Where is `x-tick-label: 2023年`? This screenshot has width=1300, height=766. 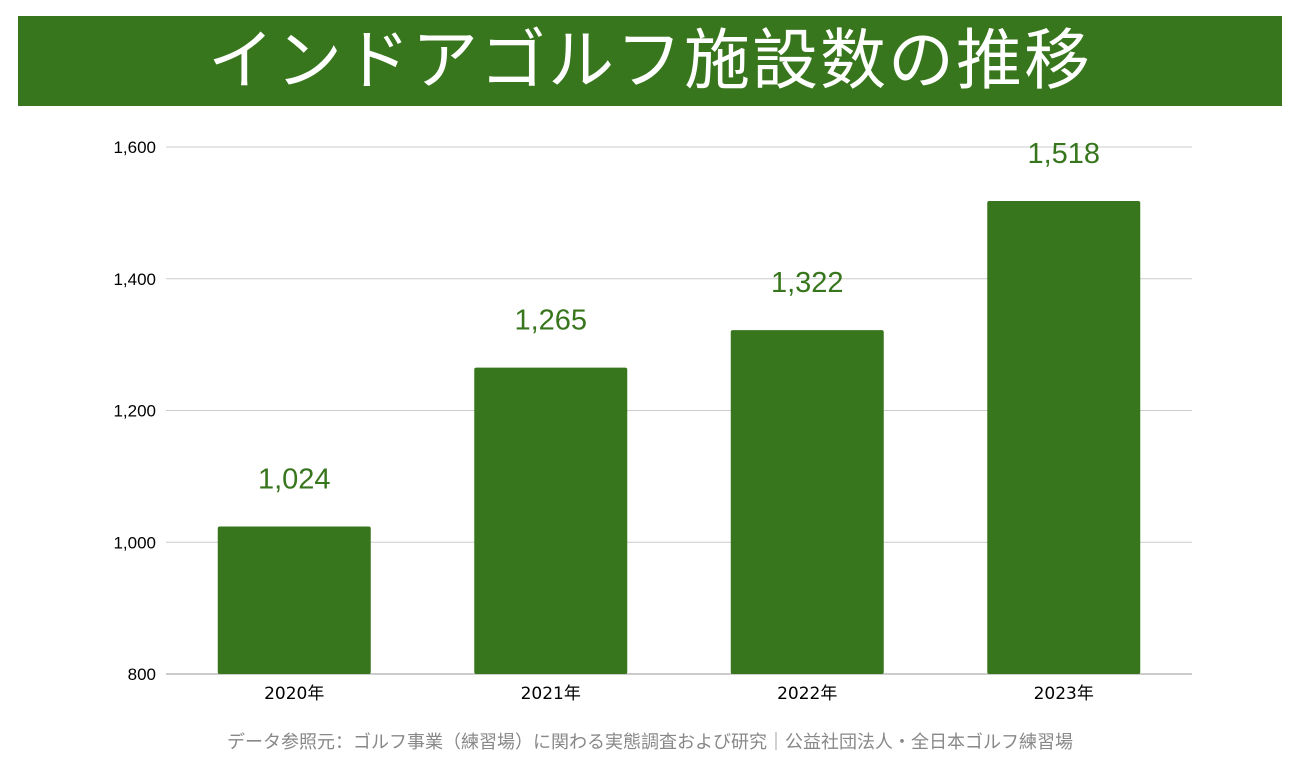 x-tick-label: 2023年 is located at coordinates (1064, 694).